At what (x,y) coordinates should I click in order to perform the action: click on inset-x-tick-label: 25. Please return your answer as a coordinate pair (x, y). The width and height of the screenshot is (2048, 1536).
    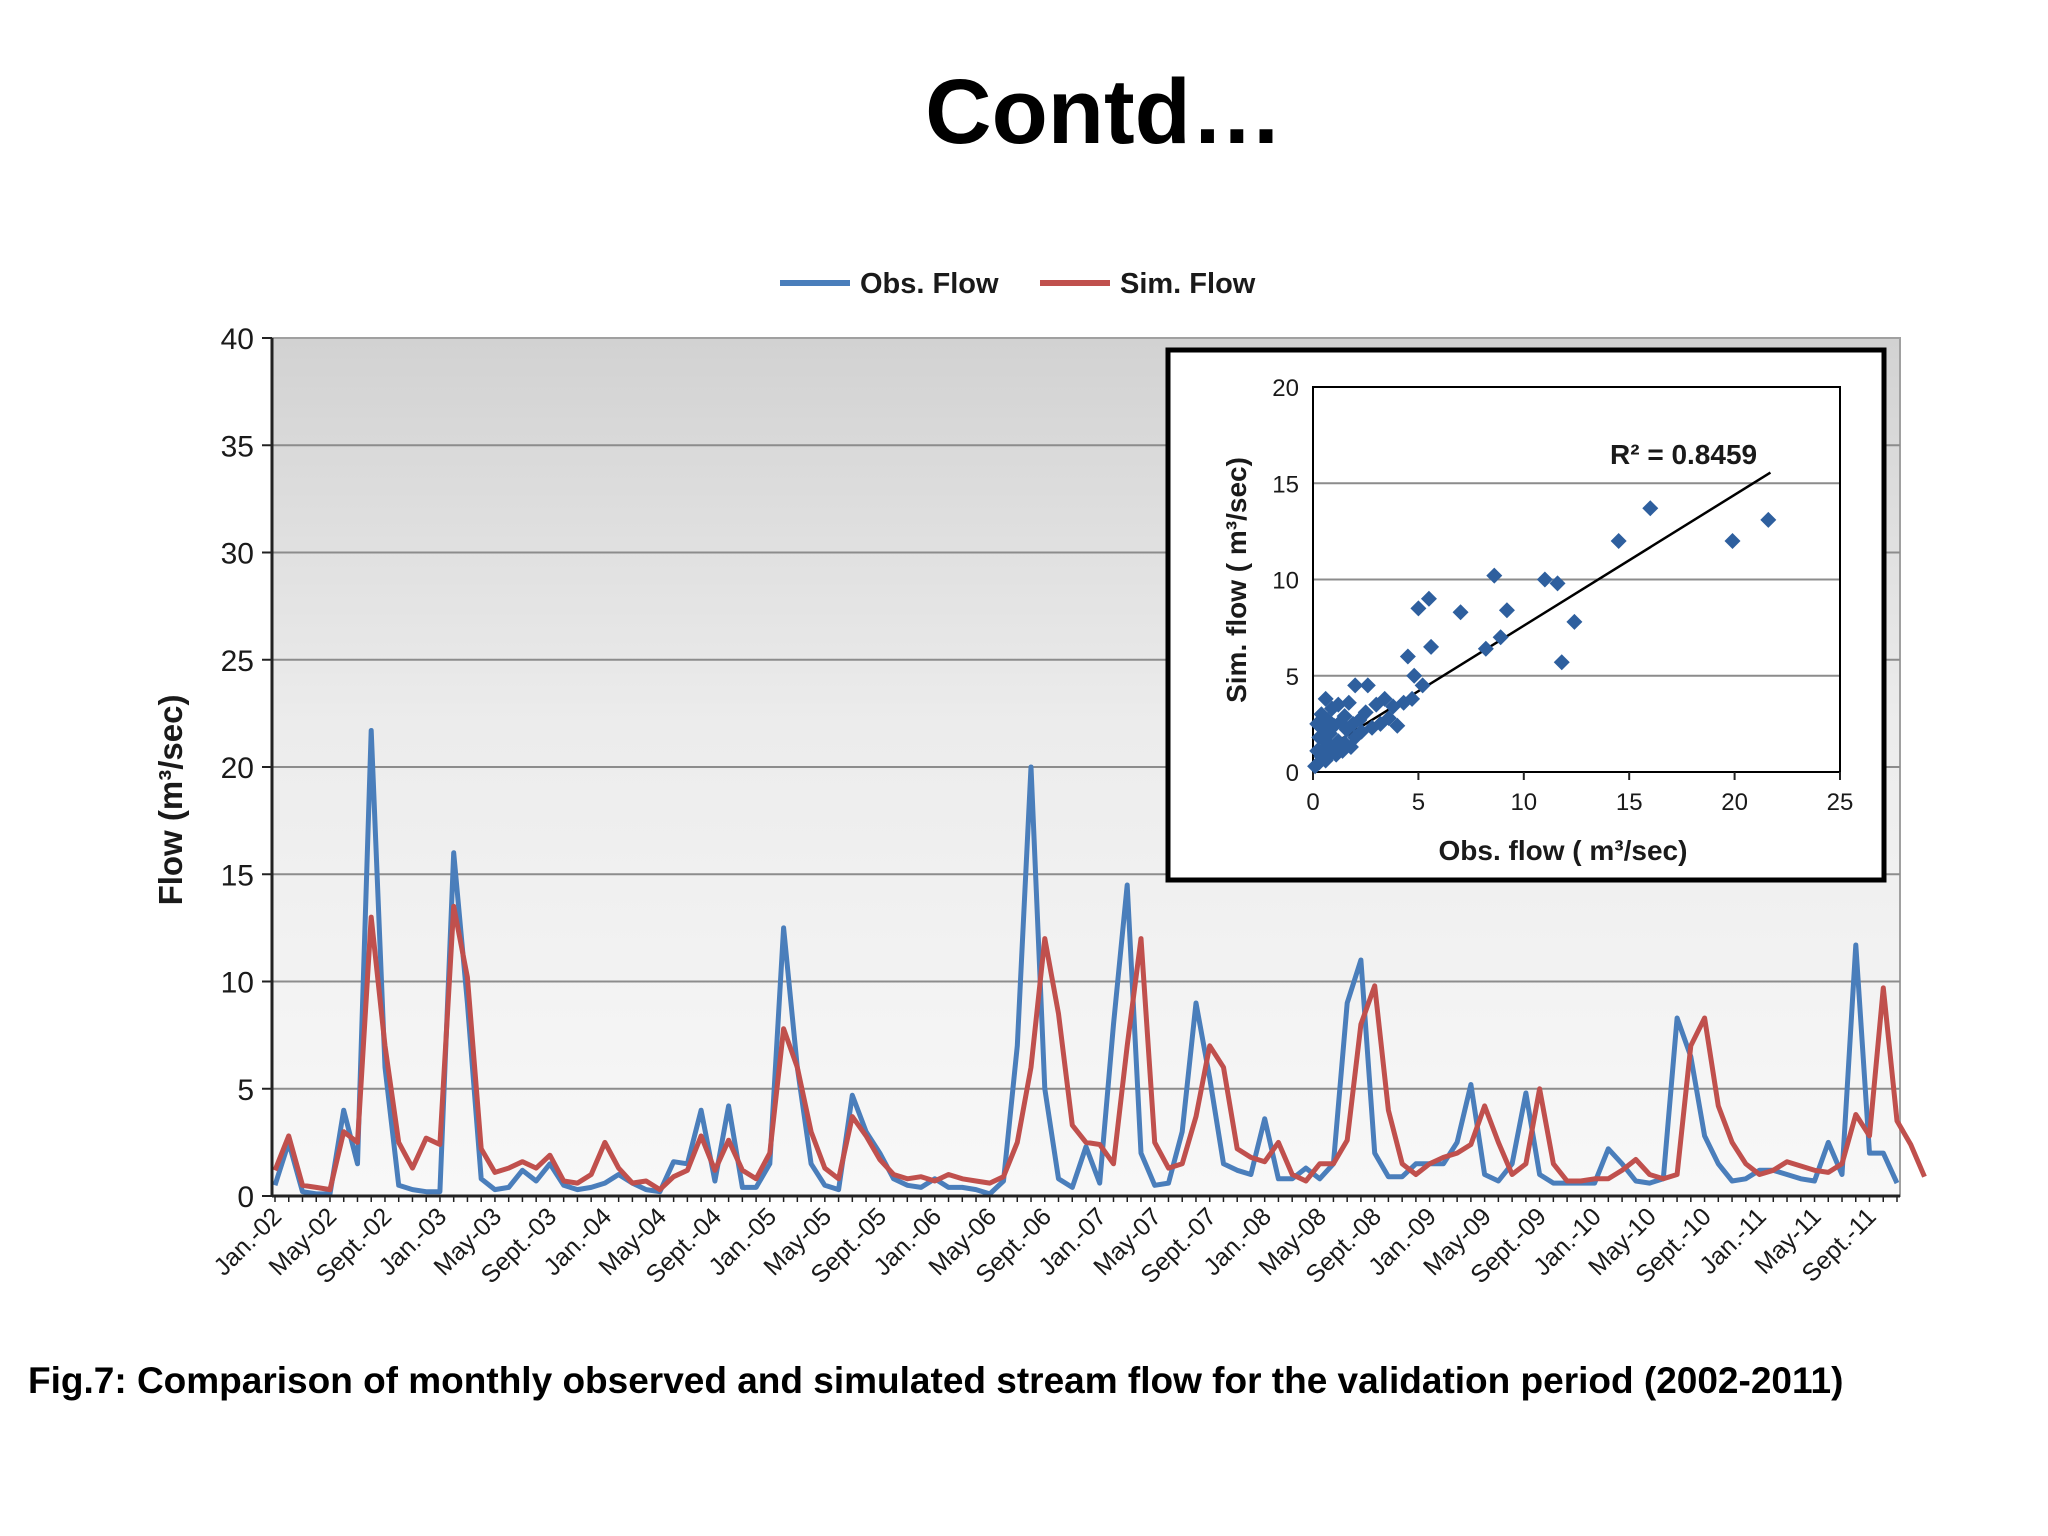
    Looking at the image, I should click on (1840, 802).